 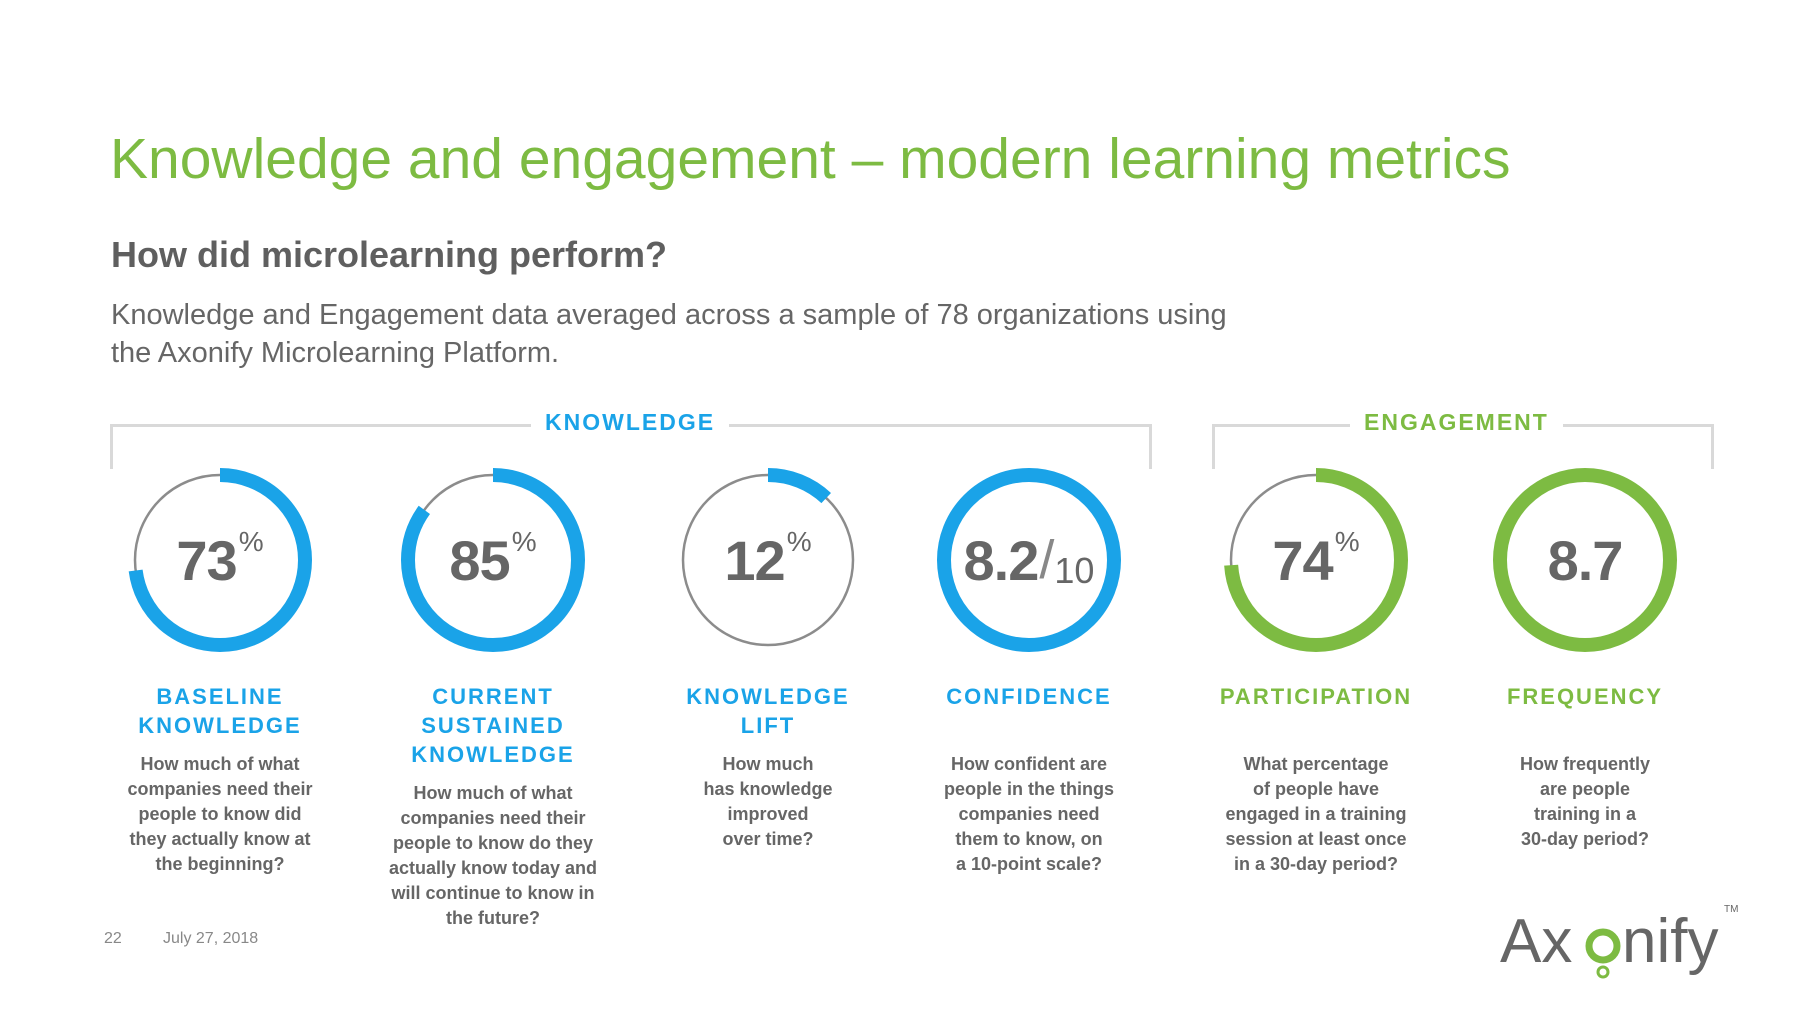 What do you see at coordinates (1456, 422) in the screenshot?
I see `engagement-group-label: ENGAGEMENT` at bounding box center [1456, 422].